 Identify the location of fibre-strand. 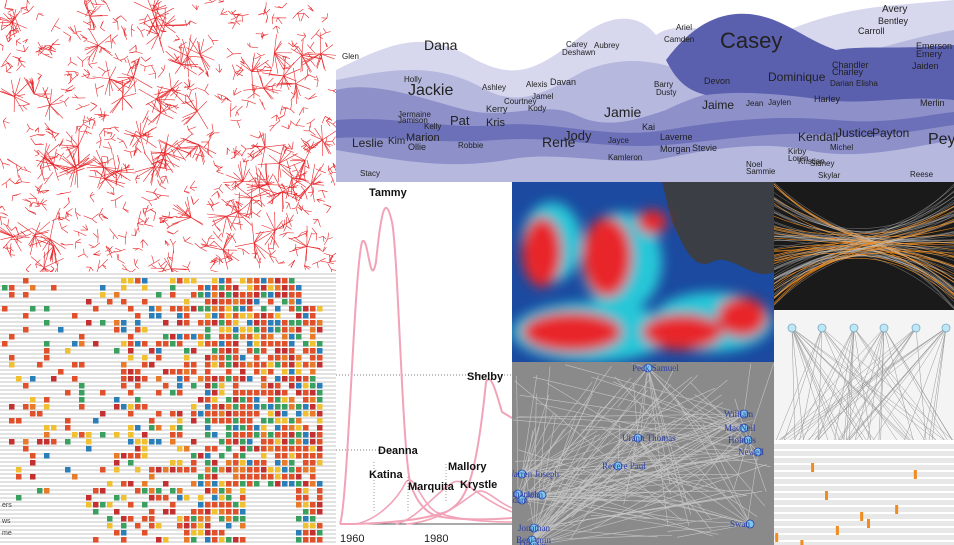
(864, 230).